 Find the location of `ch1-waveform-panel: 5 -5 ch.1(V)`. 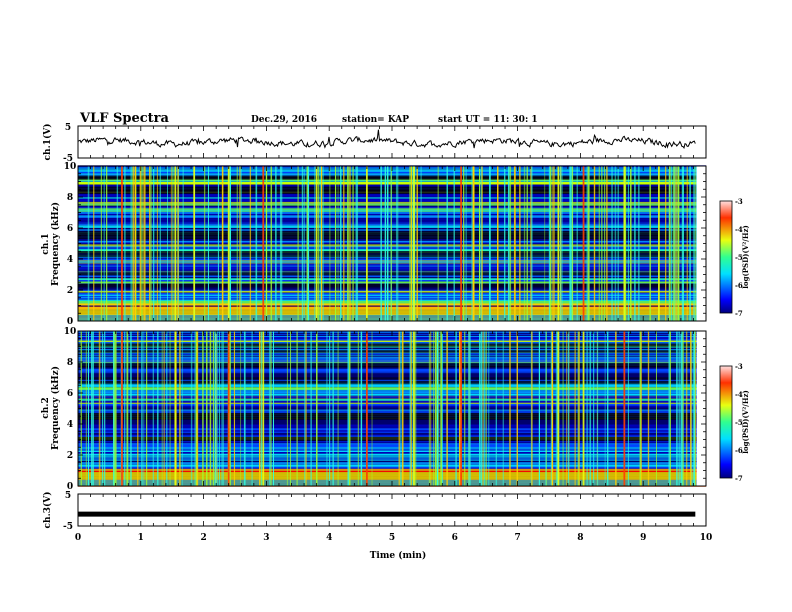

ch1-waveform-panel: 5 -5 ch.1(V) is located at coordinates (374, 143).